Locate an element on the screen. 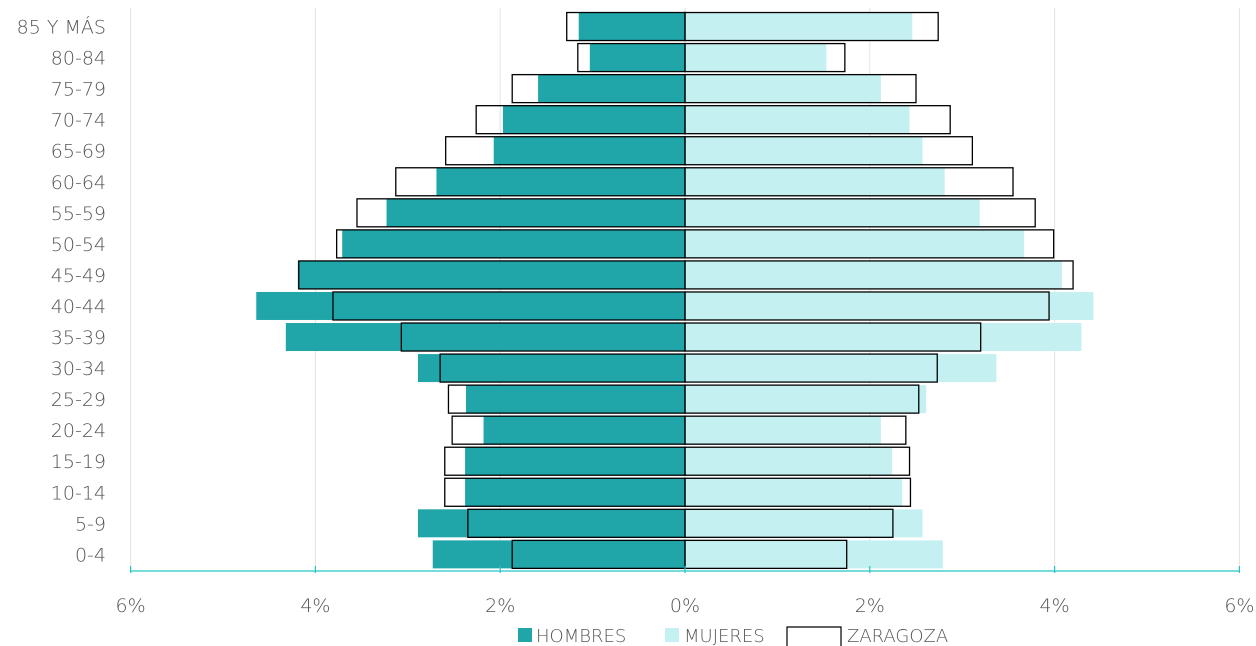 This screenshot has width=1256, height=646. category-label: 15-19 is located at coordinates (78, 462).